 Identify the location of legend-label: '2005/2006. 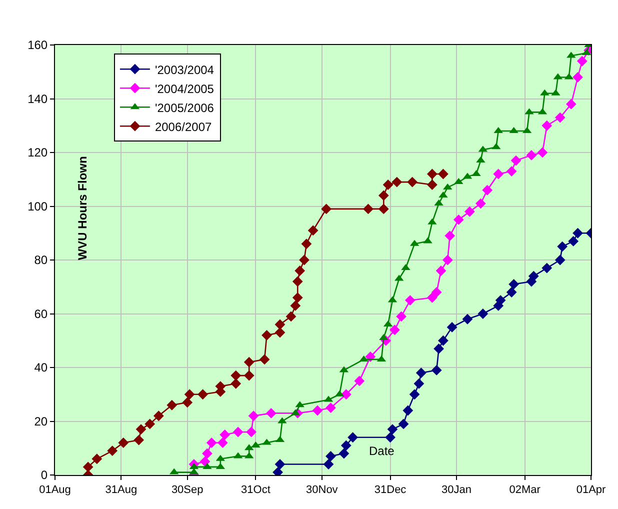
(184, 107).